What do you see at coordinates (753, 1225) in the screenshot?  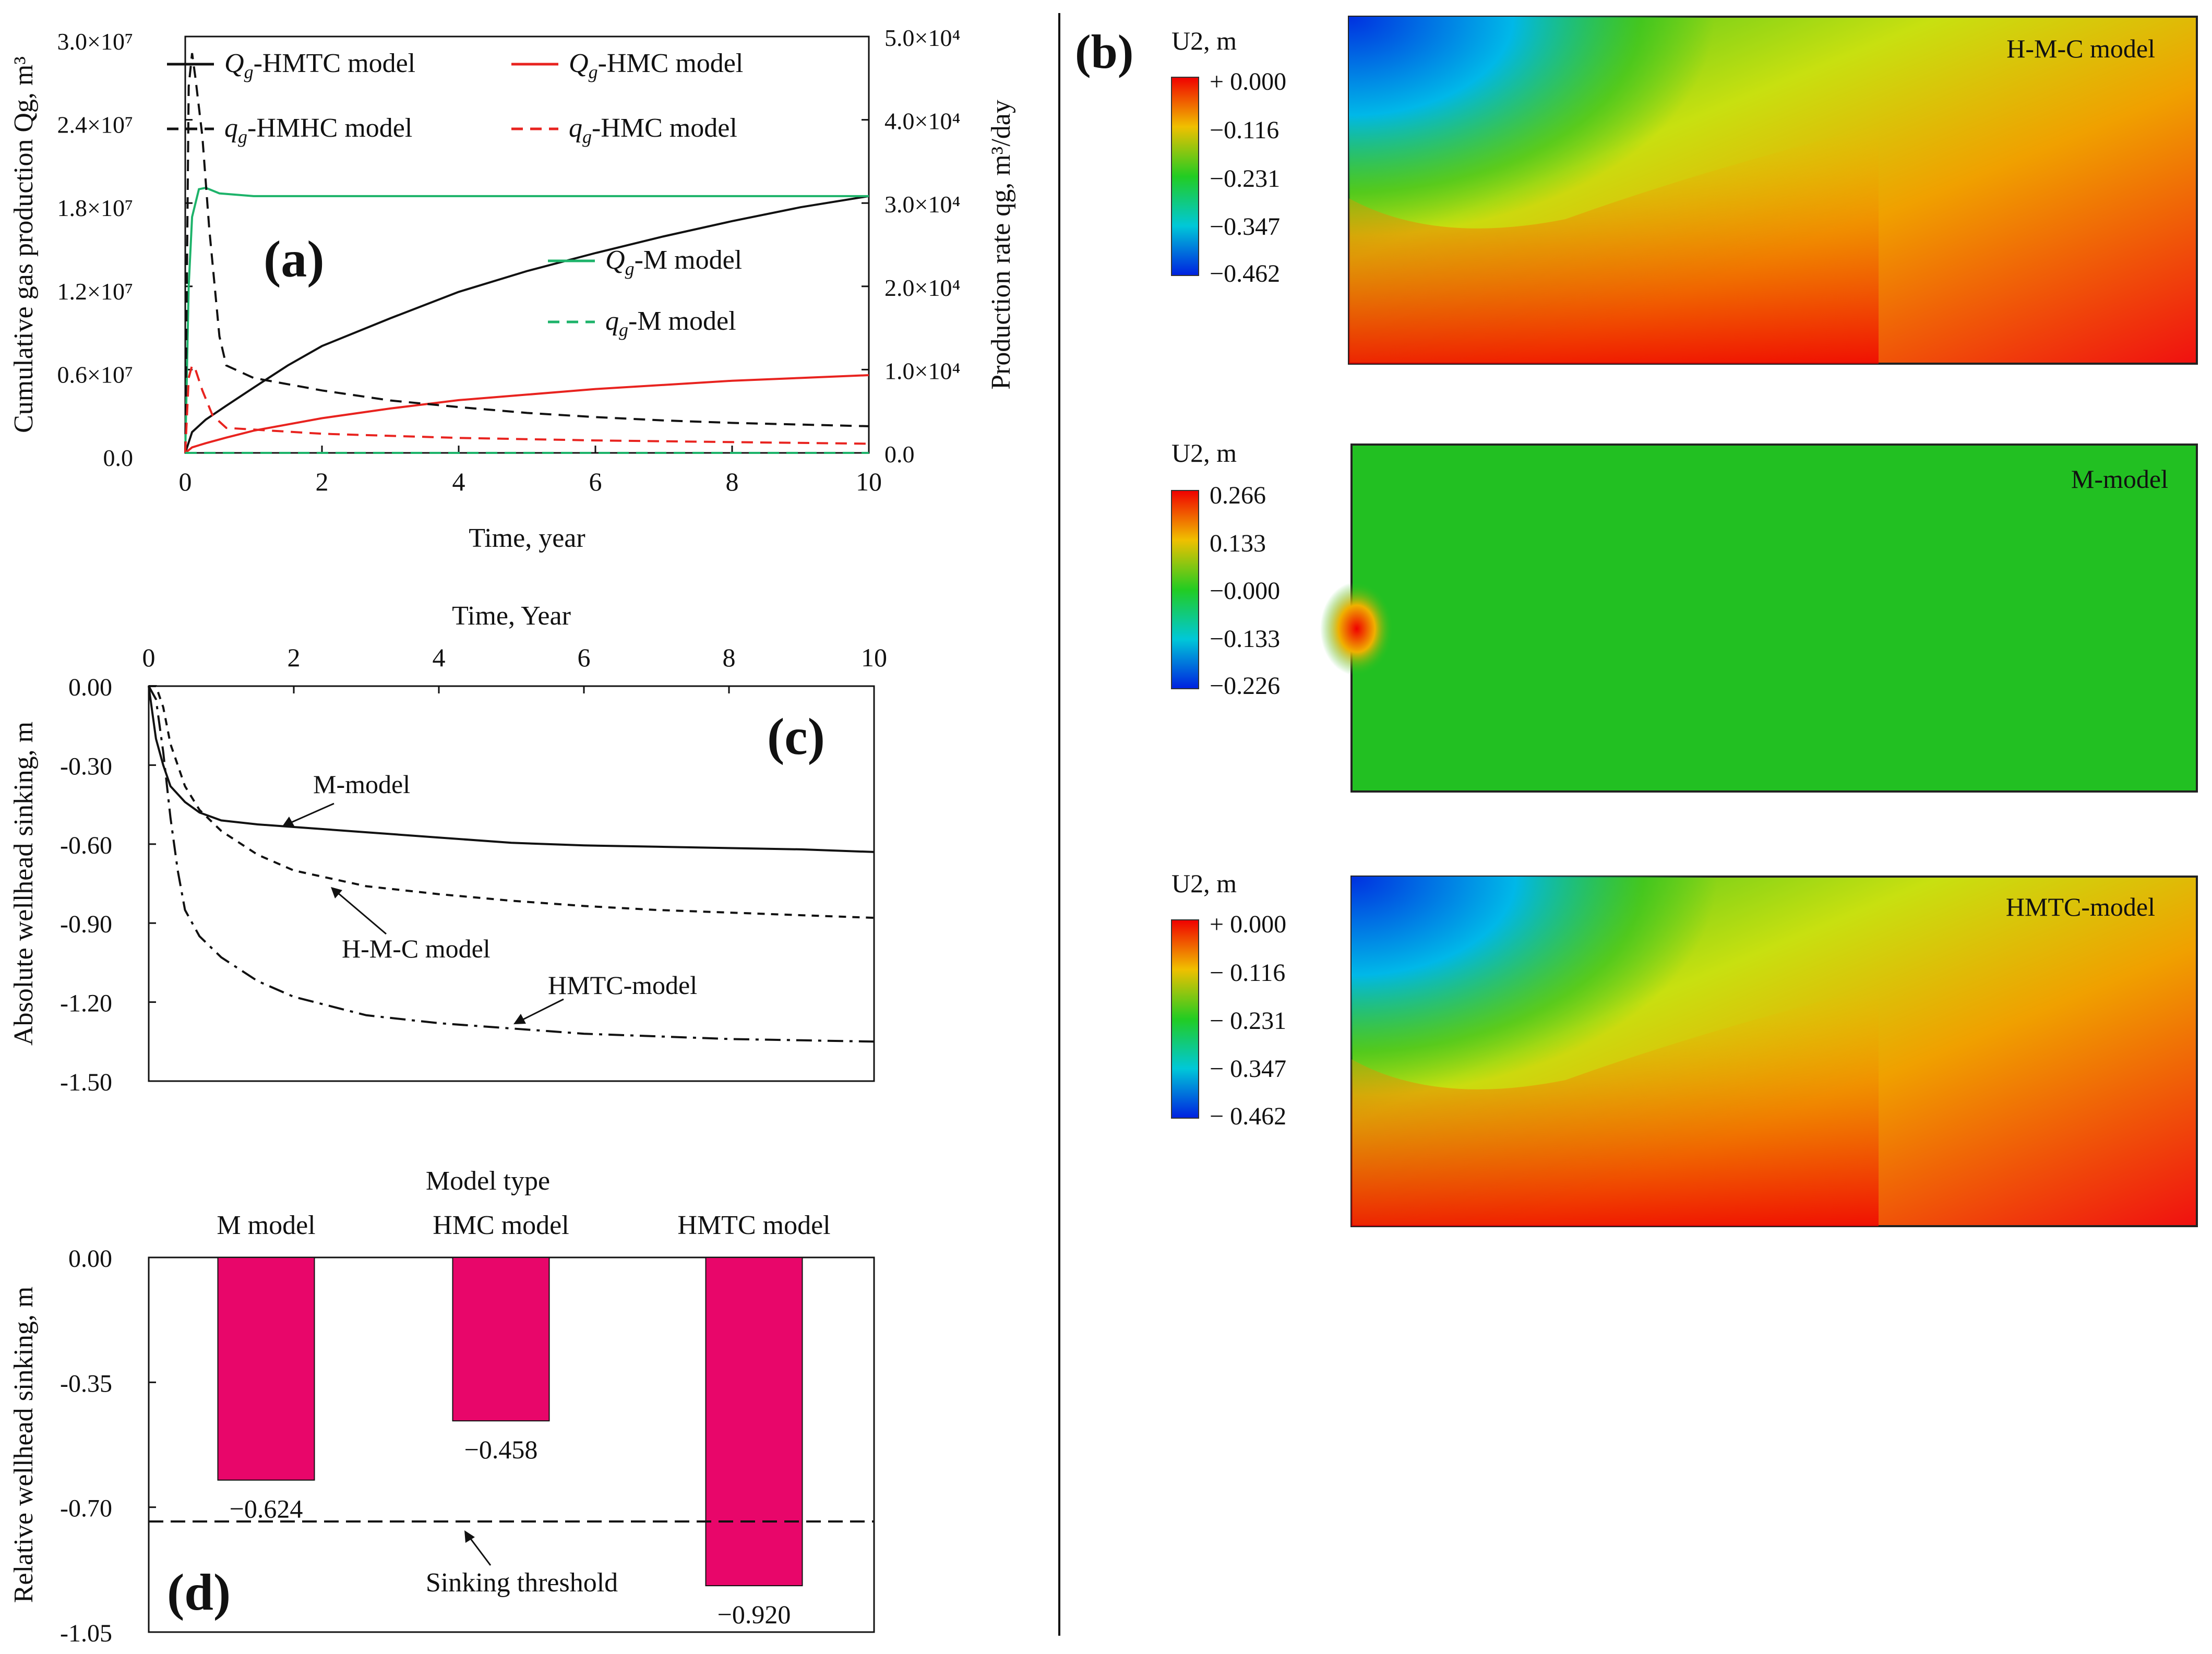 I see `plot-d-category-label: HMTC model` at bounding box center [753, 1225].